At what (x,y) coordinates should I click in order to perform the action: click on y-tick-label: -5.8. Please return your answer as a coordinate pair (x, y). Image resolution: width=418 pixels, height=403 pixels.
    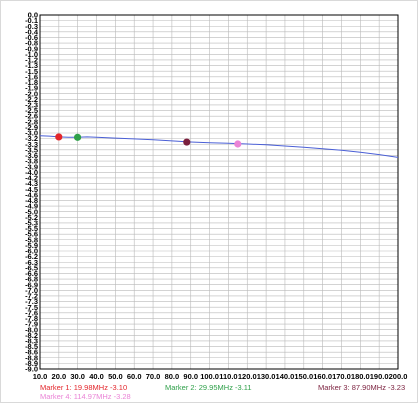
    Looking at the image, I should click on (31, 239).